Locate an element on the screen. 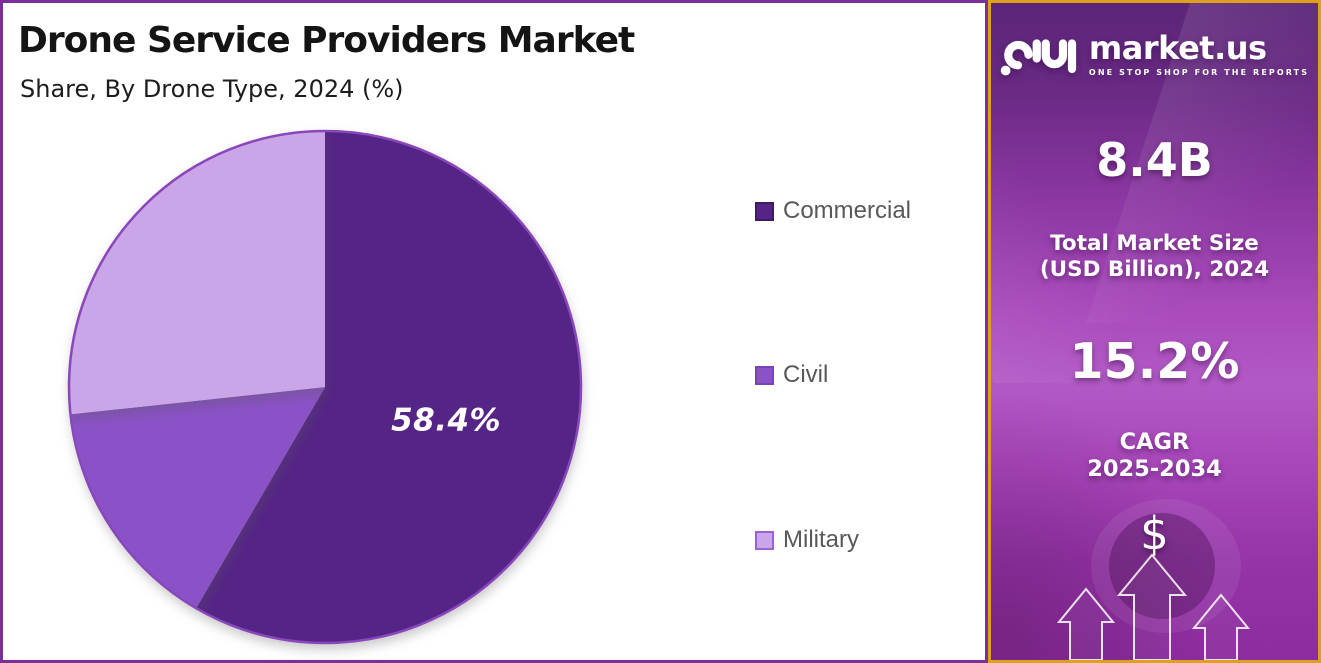 The height and width of the screenshot is (663, 1321). page-title: Drone Service Providers Market is located at coordinates (326, 40).